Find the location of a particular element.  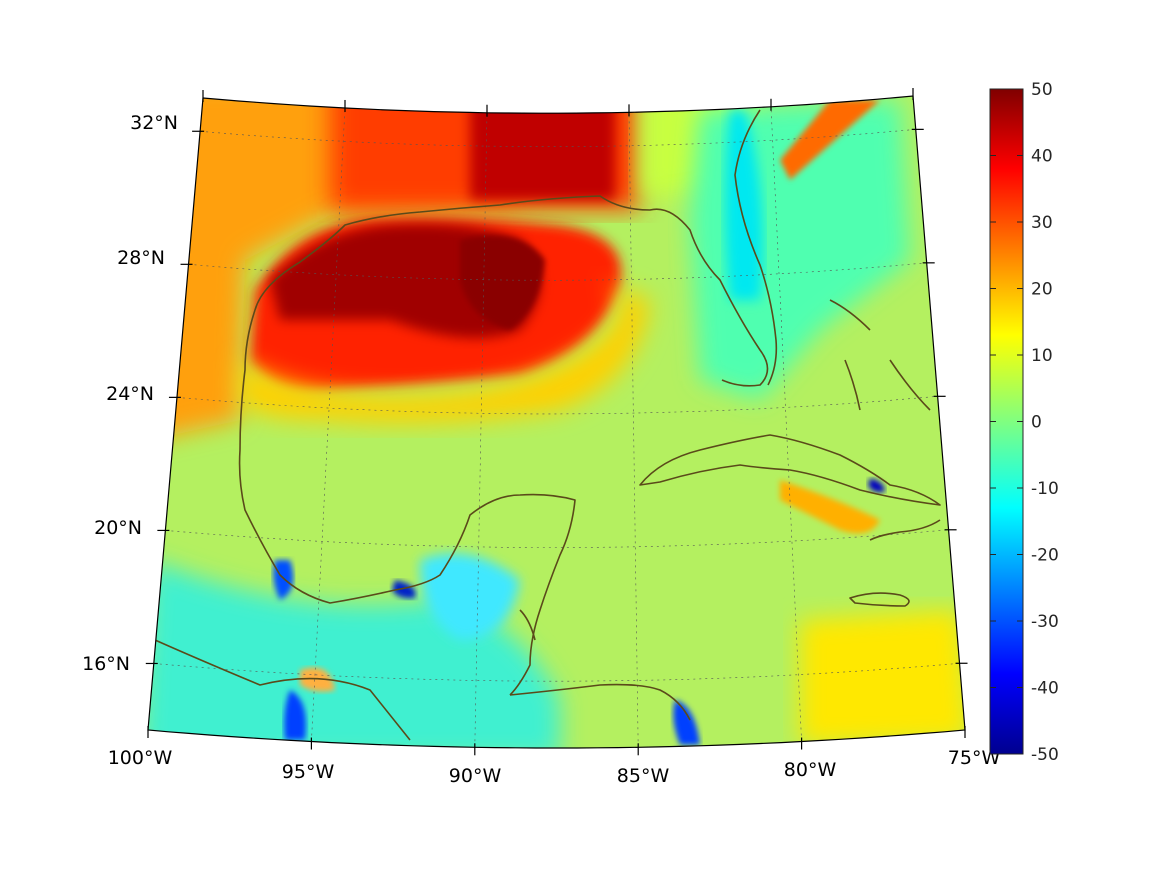

colorbar-label: 30 is located at coordinates (1042, 223).